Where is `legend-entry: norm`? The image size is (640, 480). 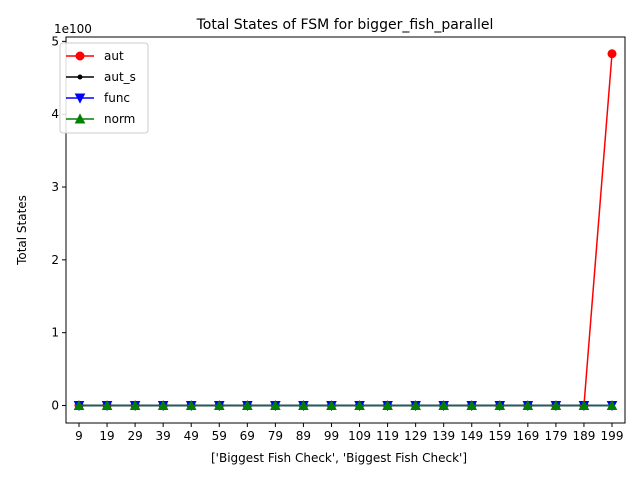 legend-entry: norm is located at coordinates (100, 119).